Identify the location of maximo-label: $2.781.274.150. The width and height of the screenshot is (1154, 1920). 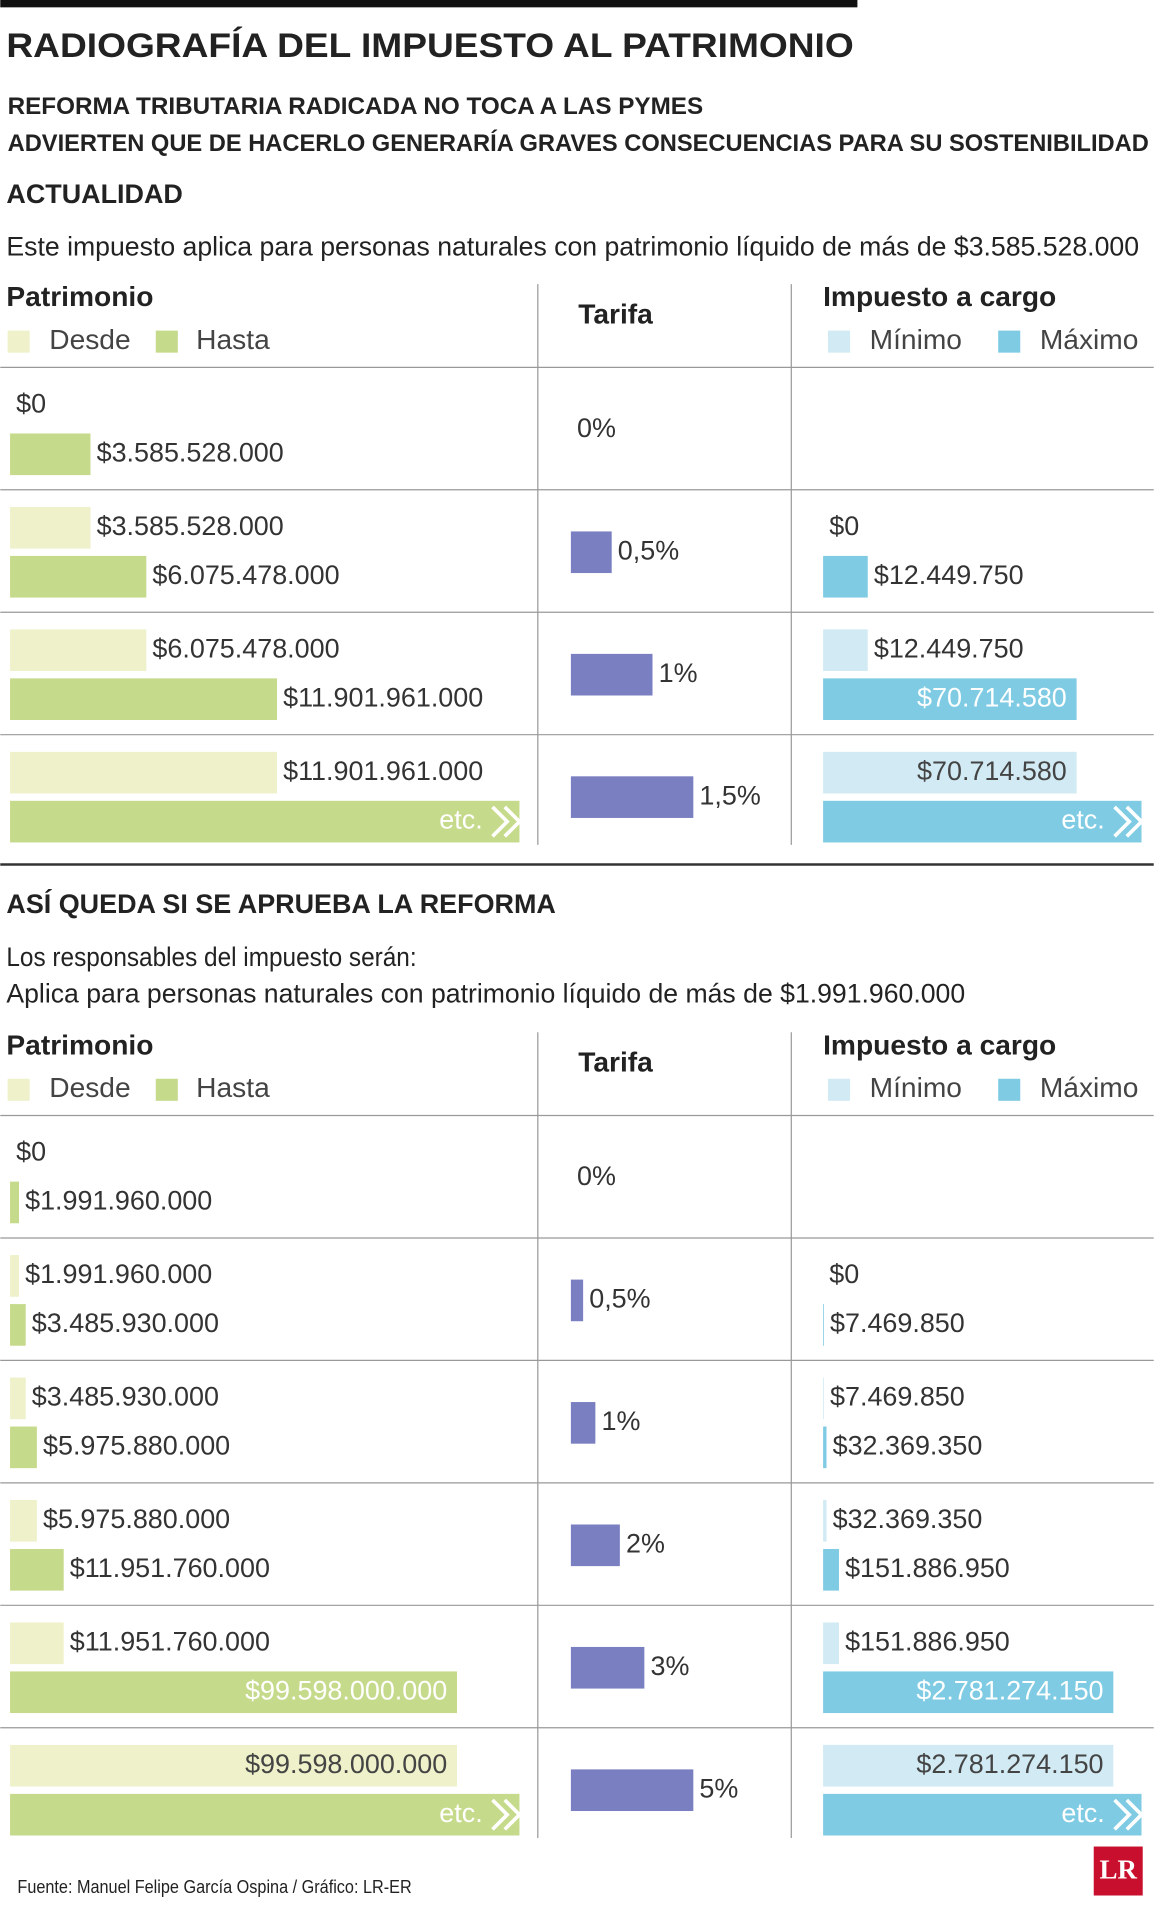
(1009, 1690).